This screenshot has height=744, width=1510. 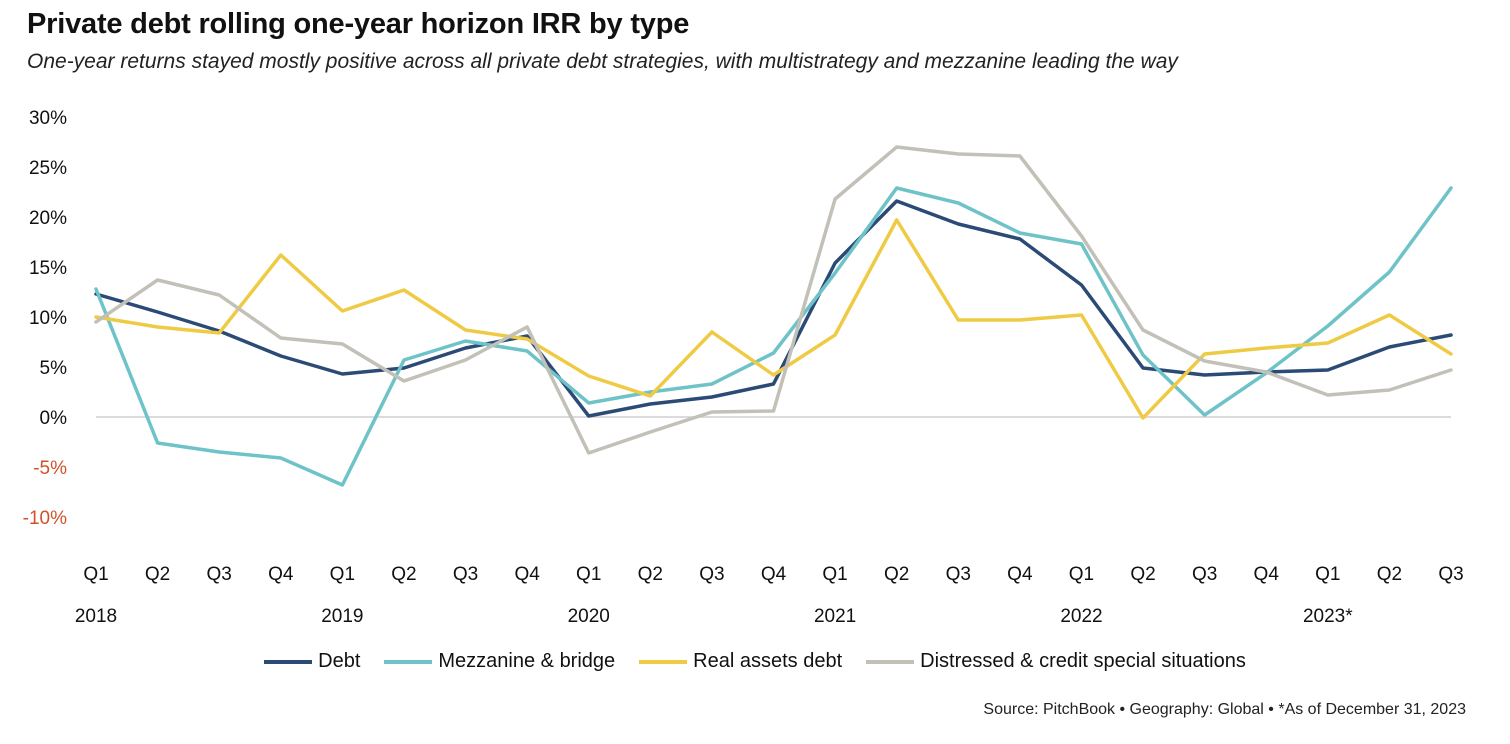 What do you see at coordinates (48, 318) in the screenshot?
I see `y-tick-label: 10%` at bounding box center [48, 318].